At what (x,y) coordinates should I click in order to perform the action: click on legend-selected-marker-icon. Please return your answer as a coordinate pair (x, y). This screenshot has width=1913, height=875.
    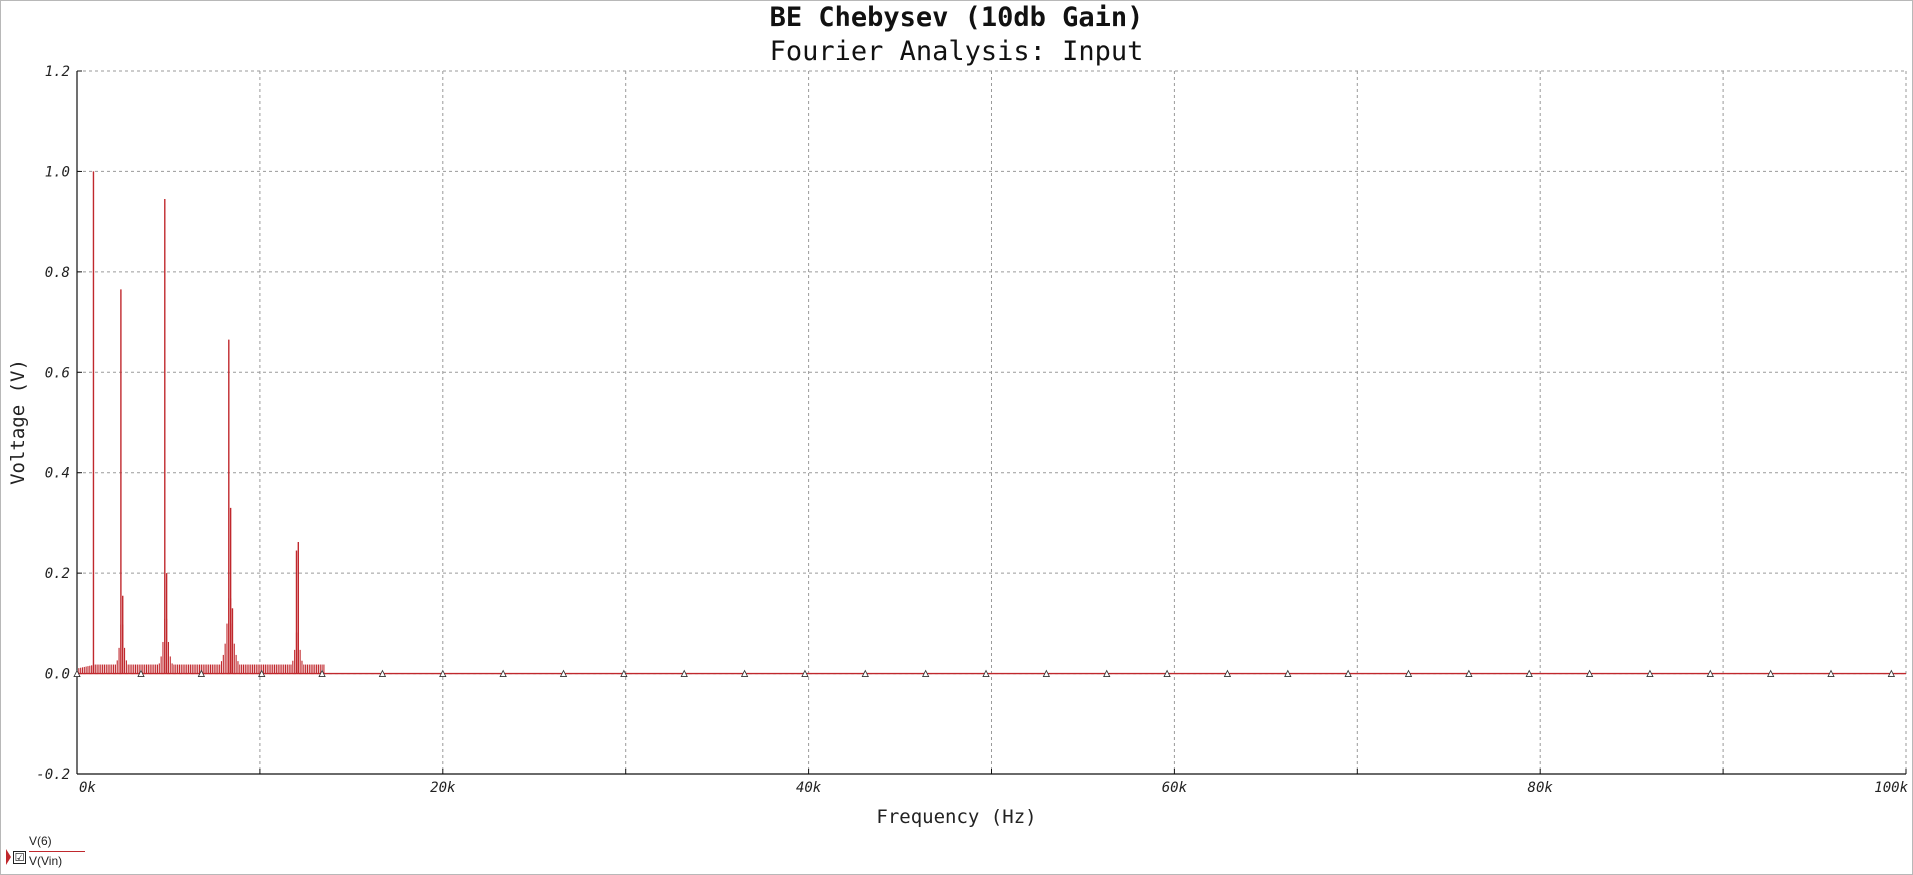
    Looking at the image, I should click on (8, 857).